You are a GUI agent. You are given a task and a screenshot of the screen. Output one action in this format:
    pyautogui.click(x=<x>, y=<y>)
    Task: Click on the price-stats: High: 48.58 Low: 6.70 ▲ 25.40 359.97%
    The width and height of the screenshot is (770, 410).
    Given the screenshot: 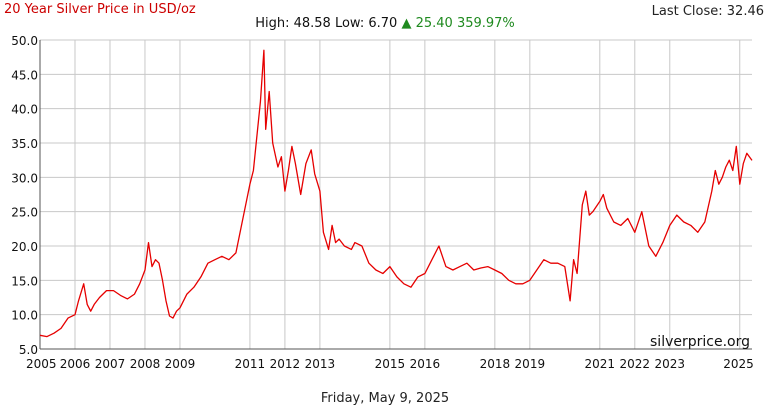 What is the action you would take?
    pyautogui.click(x=385, y=23)
    